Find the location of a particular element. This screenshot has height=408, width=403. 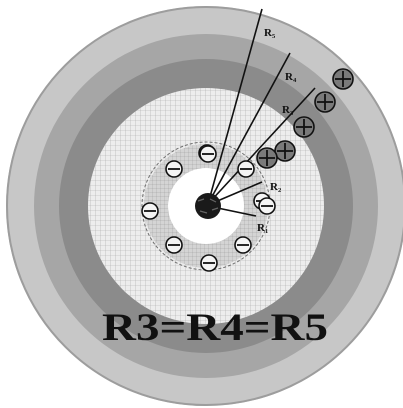

equation-label: R3=R4=R5 is located at coordinates (215, 327).